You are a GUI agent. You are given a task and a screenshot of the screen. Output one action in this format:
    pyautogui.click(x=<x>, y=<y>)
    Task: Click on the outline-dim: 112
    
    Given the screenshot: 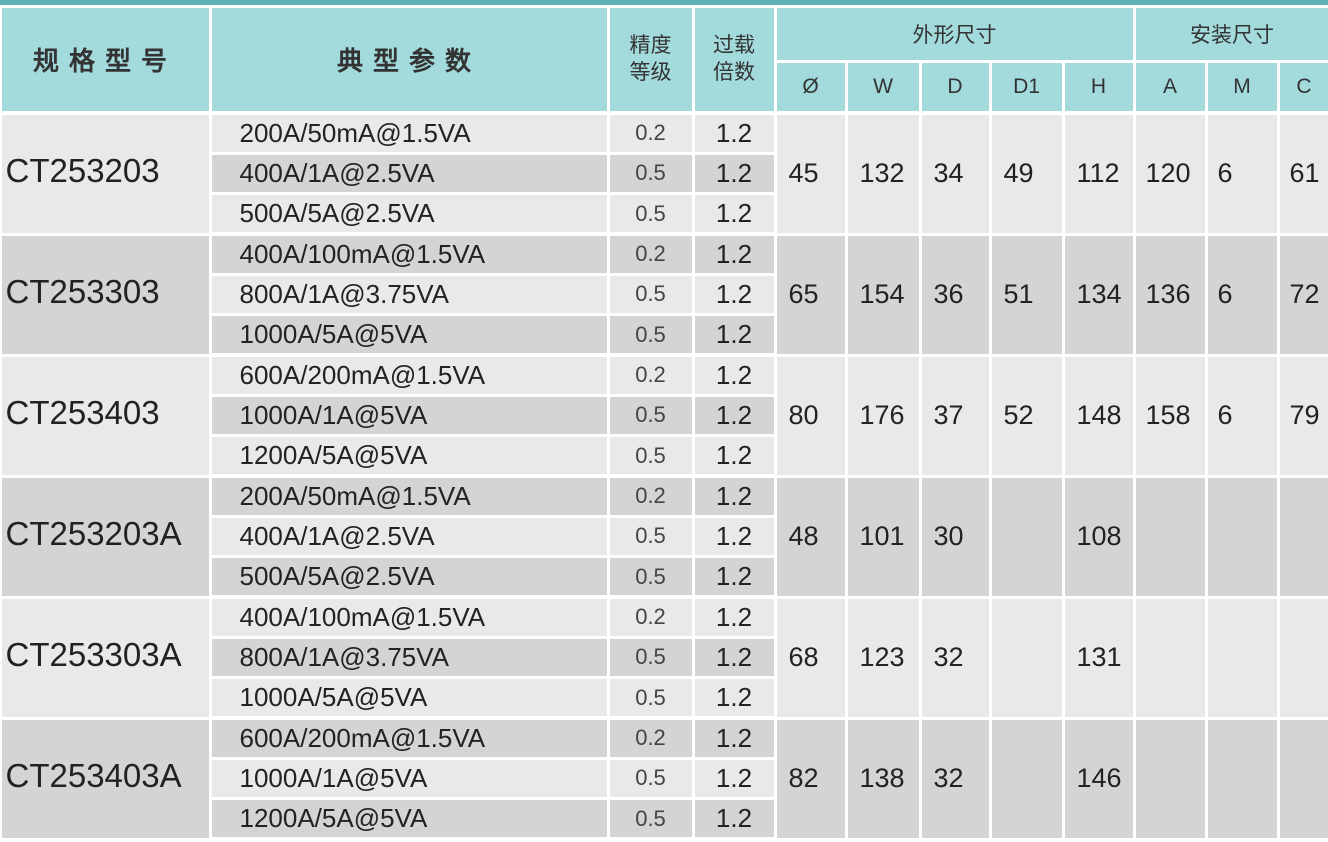 What is the action you would take?
    pyautogui.click(x=1098, y=173)
    